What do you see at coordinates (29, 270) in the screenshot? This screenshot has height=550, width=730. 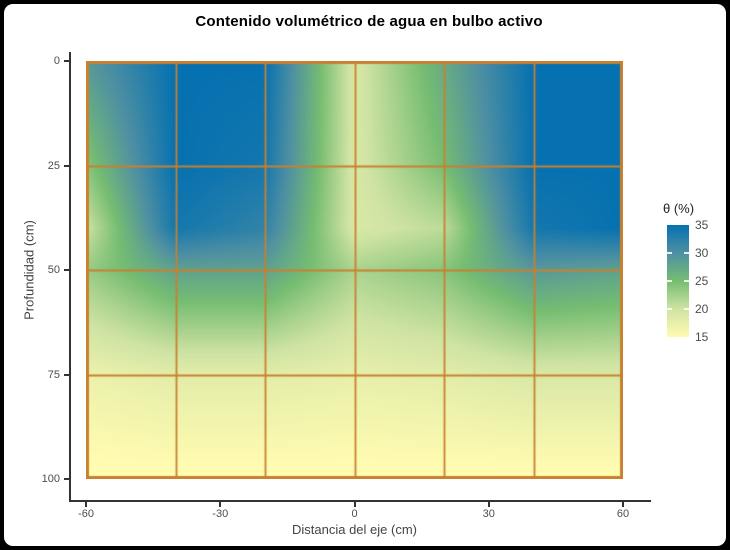 I see `y-axis-title: Profundidad (cm)` at bounding box center [29, 270].